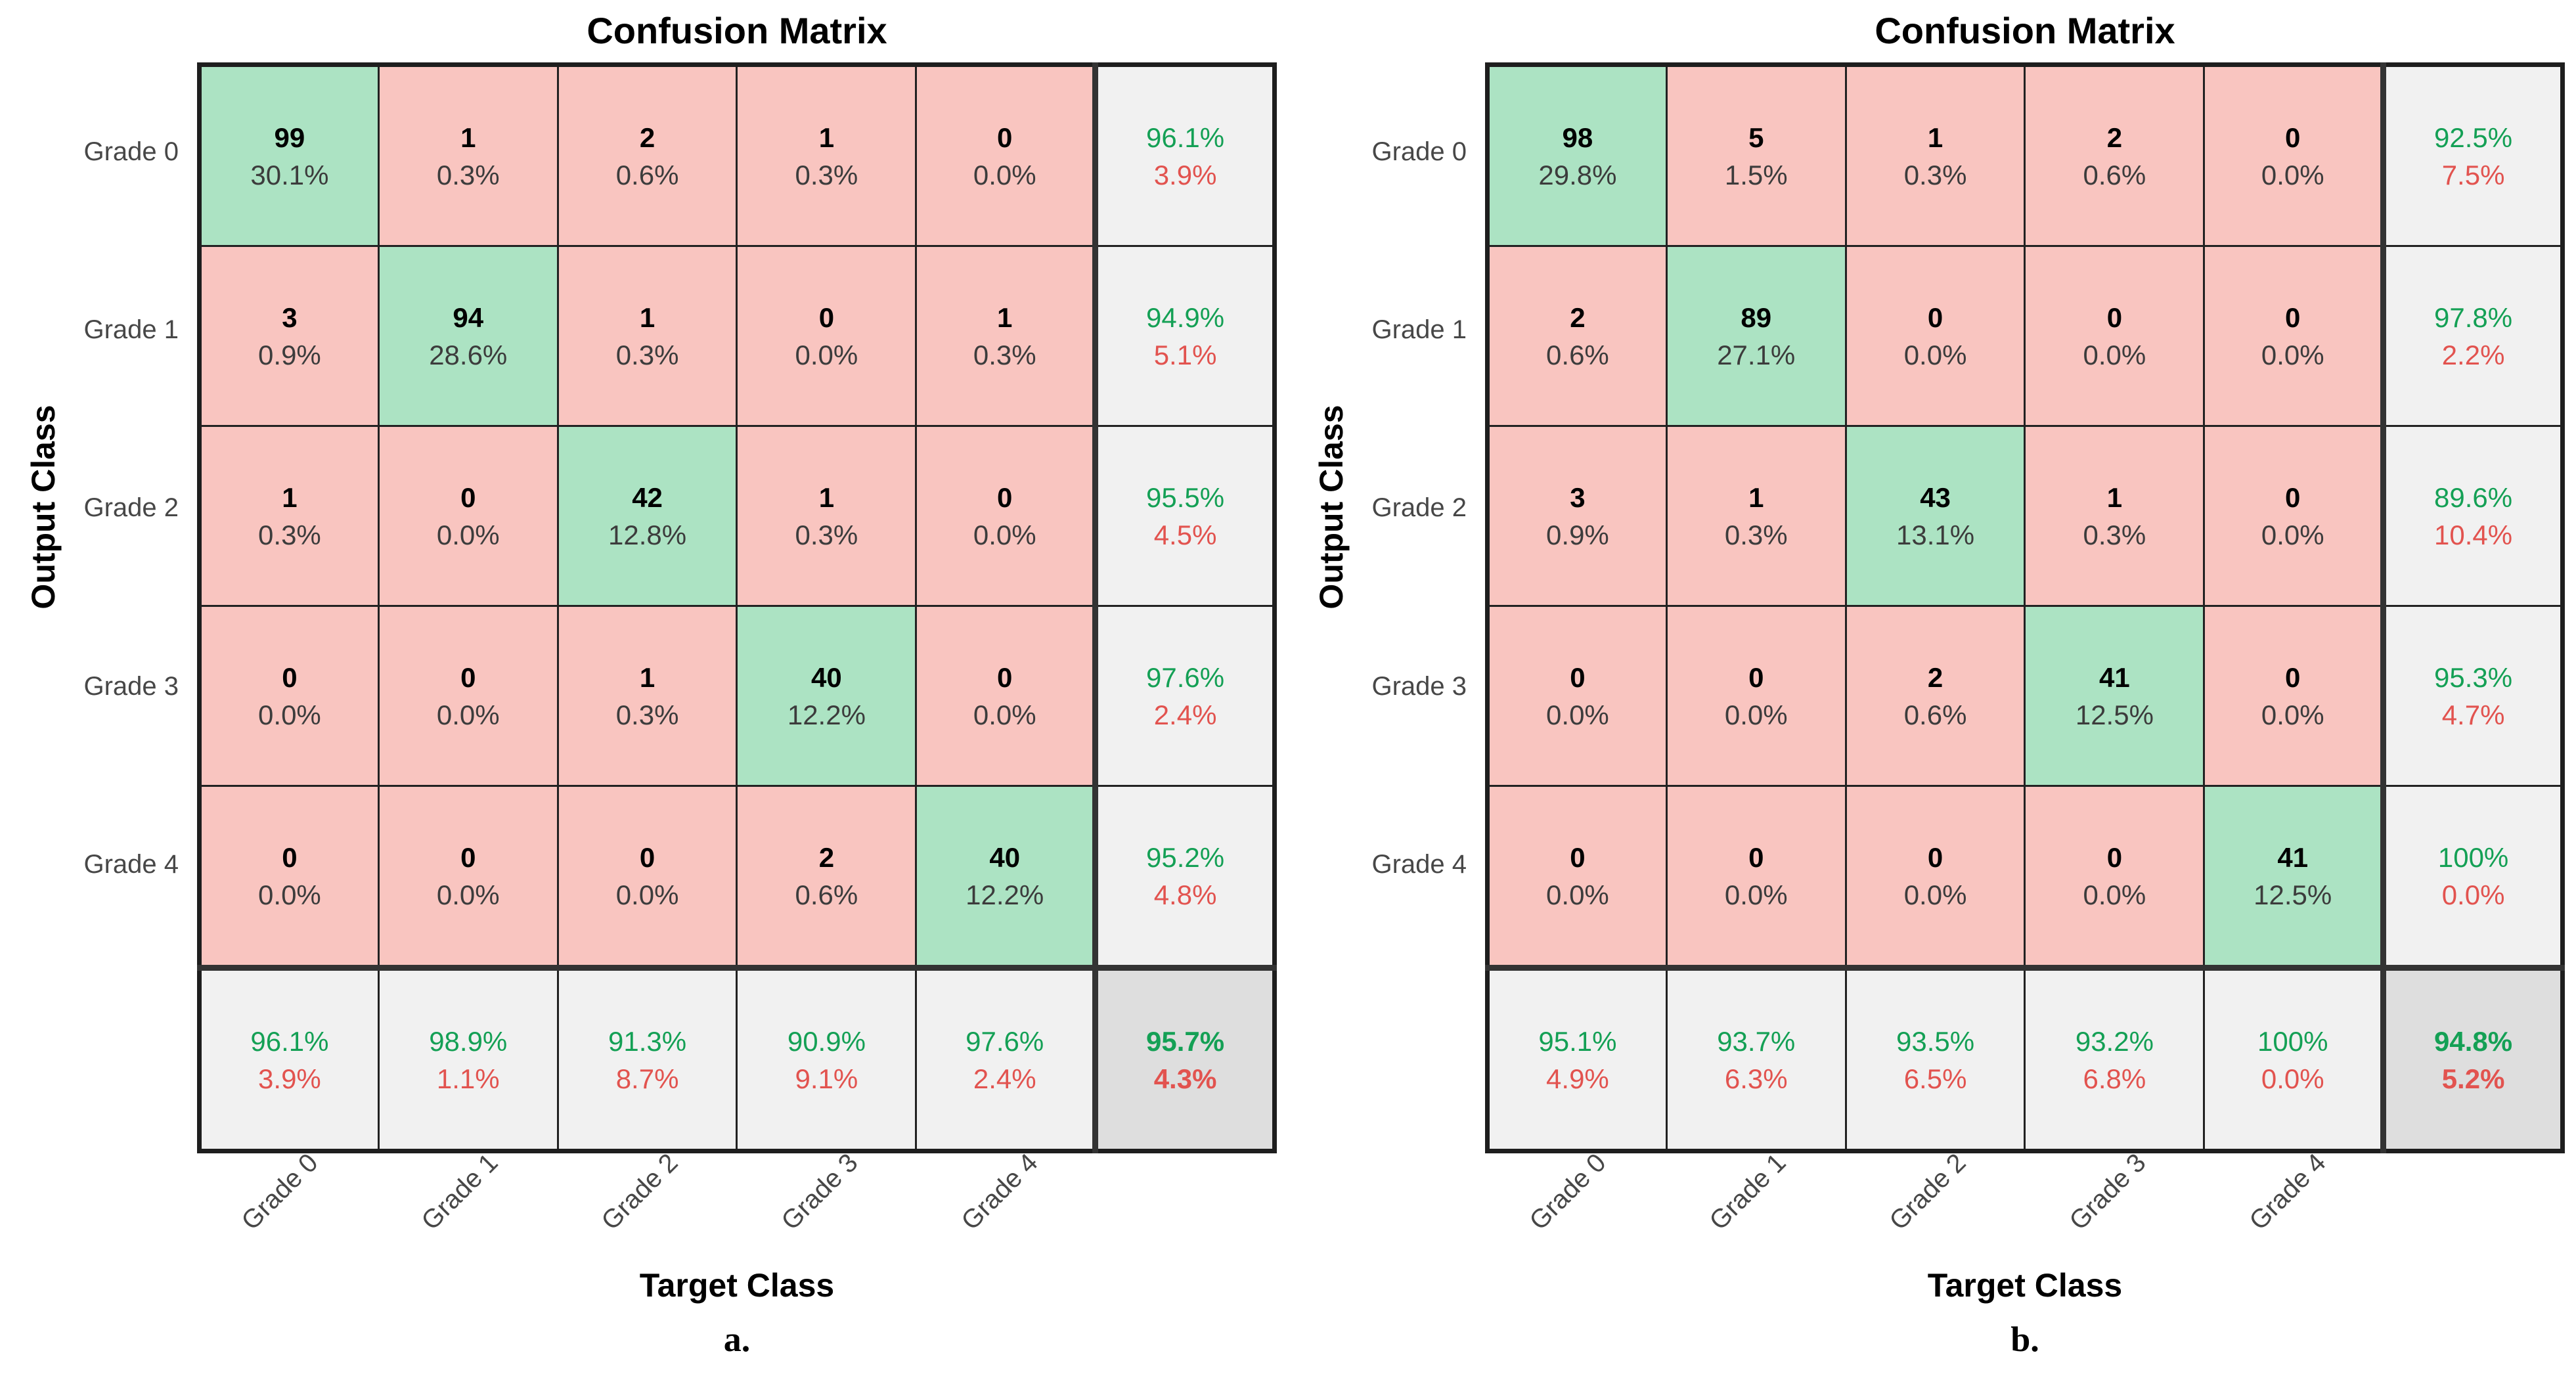 The image size is (2576, 1376). I want to click on matrix-cell-r4-c0: 0 0.0%, so click(289, 878).